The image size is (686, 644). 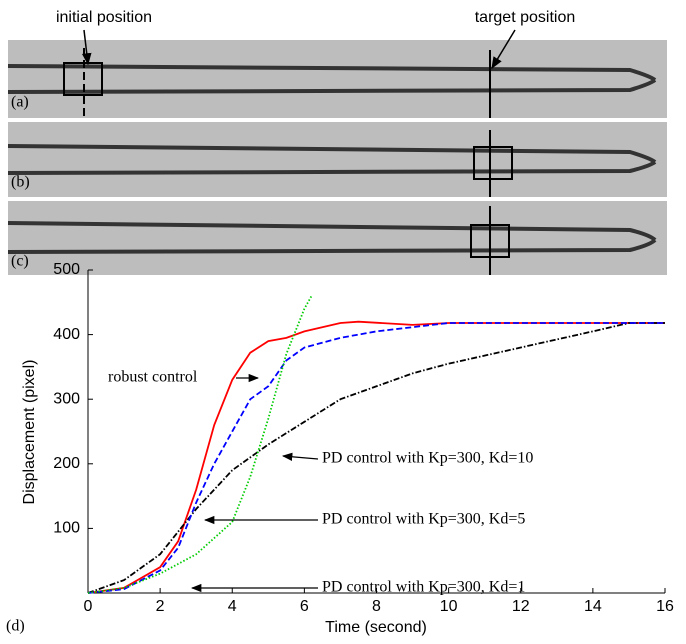 I want to click on x-tick-label: 6, so click(x=304, y=606).